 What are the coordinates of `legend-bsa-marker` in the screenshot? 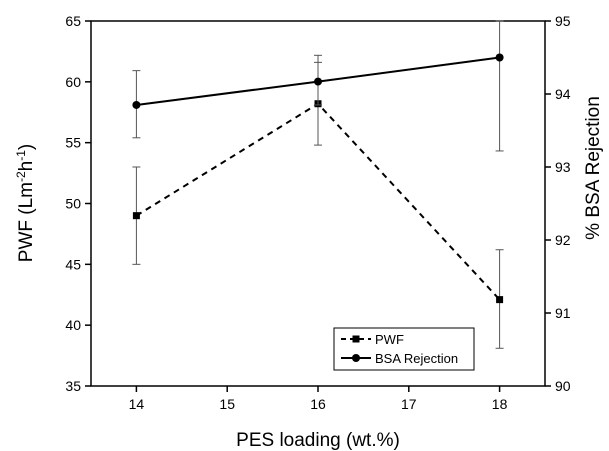 It's located at (356, 358).